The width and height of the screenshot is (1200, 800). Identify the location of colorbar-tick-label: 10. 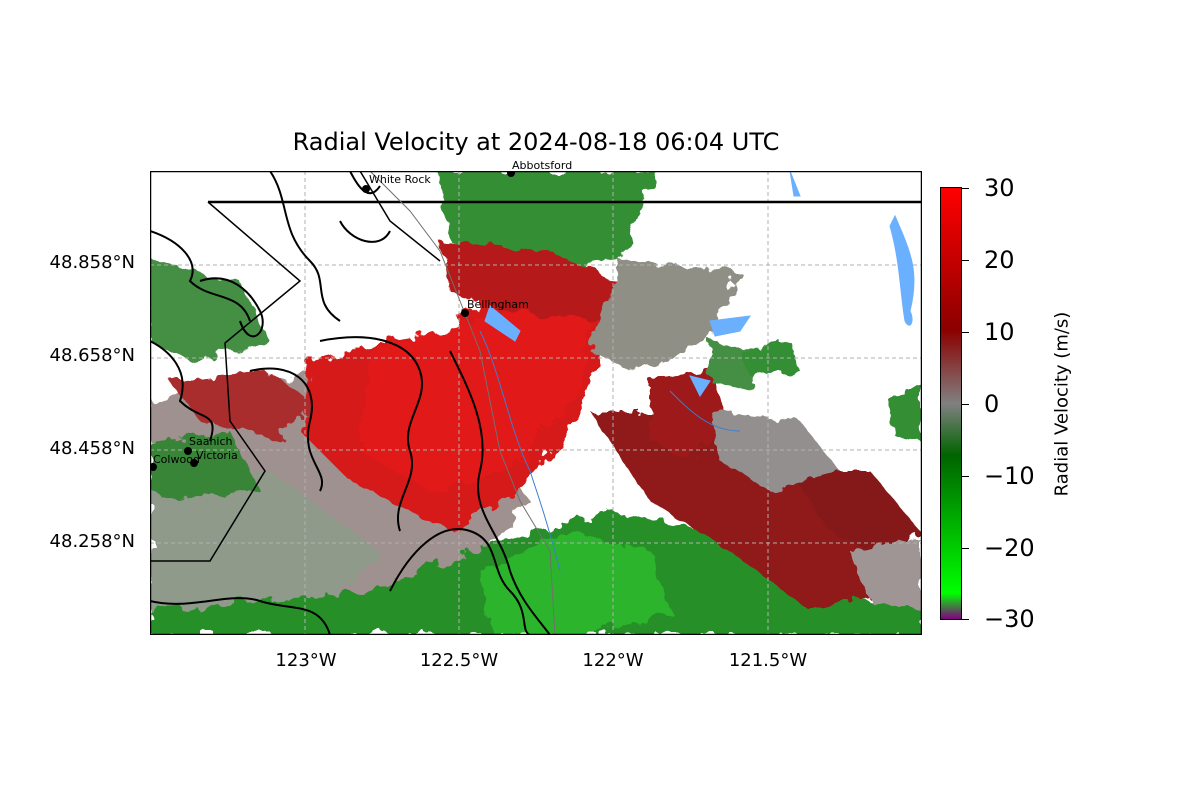
(999, 332).